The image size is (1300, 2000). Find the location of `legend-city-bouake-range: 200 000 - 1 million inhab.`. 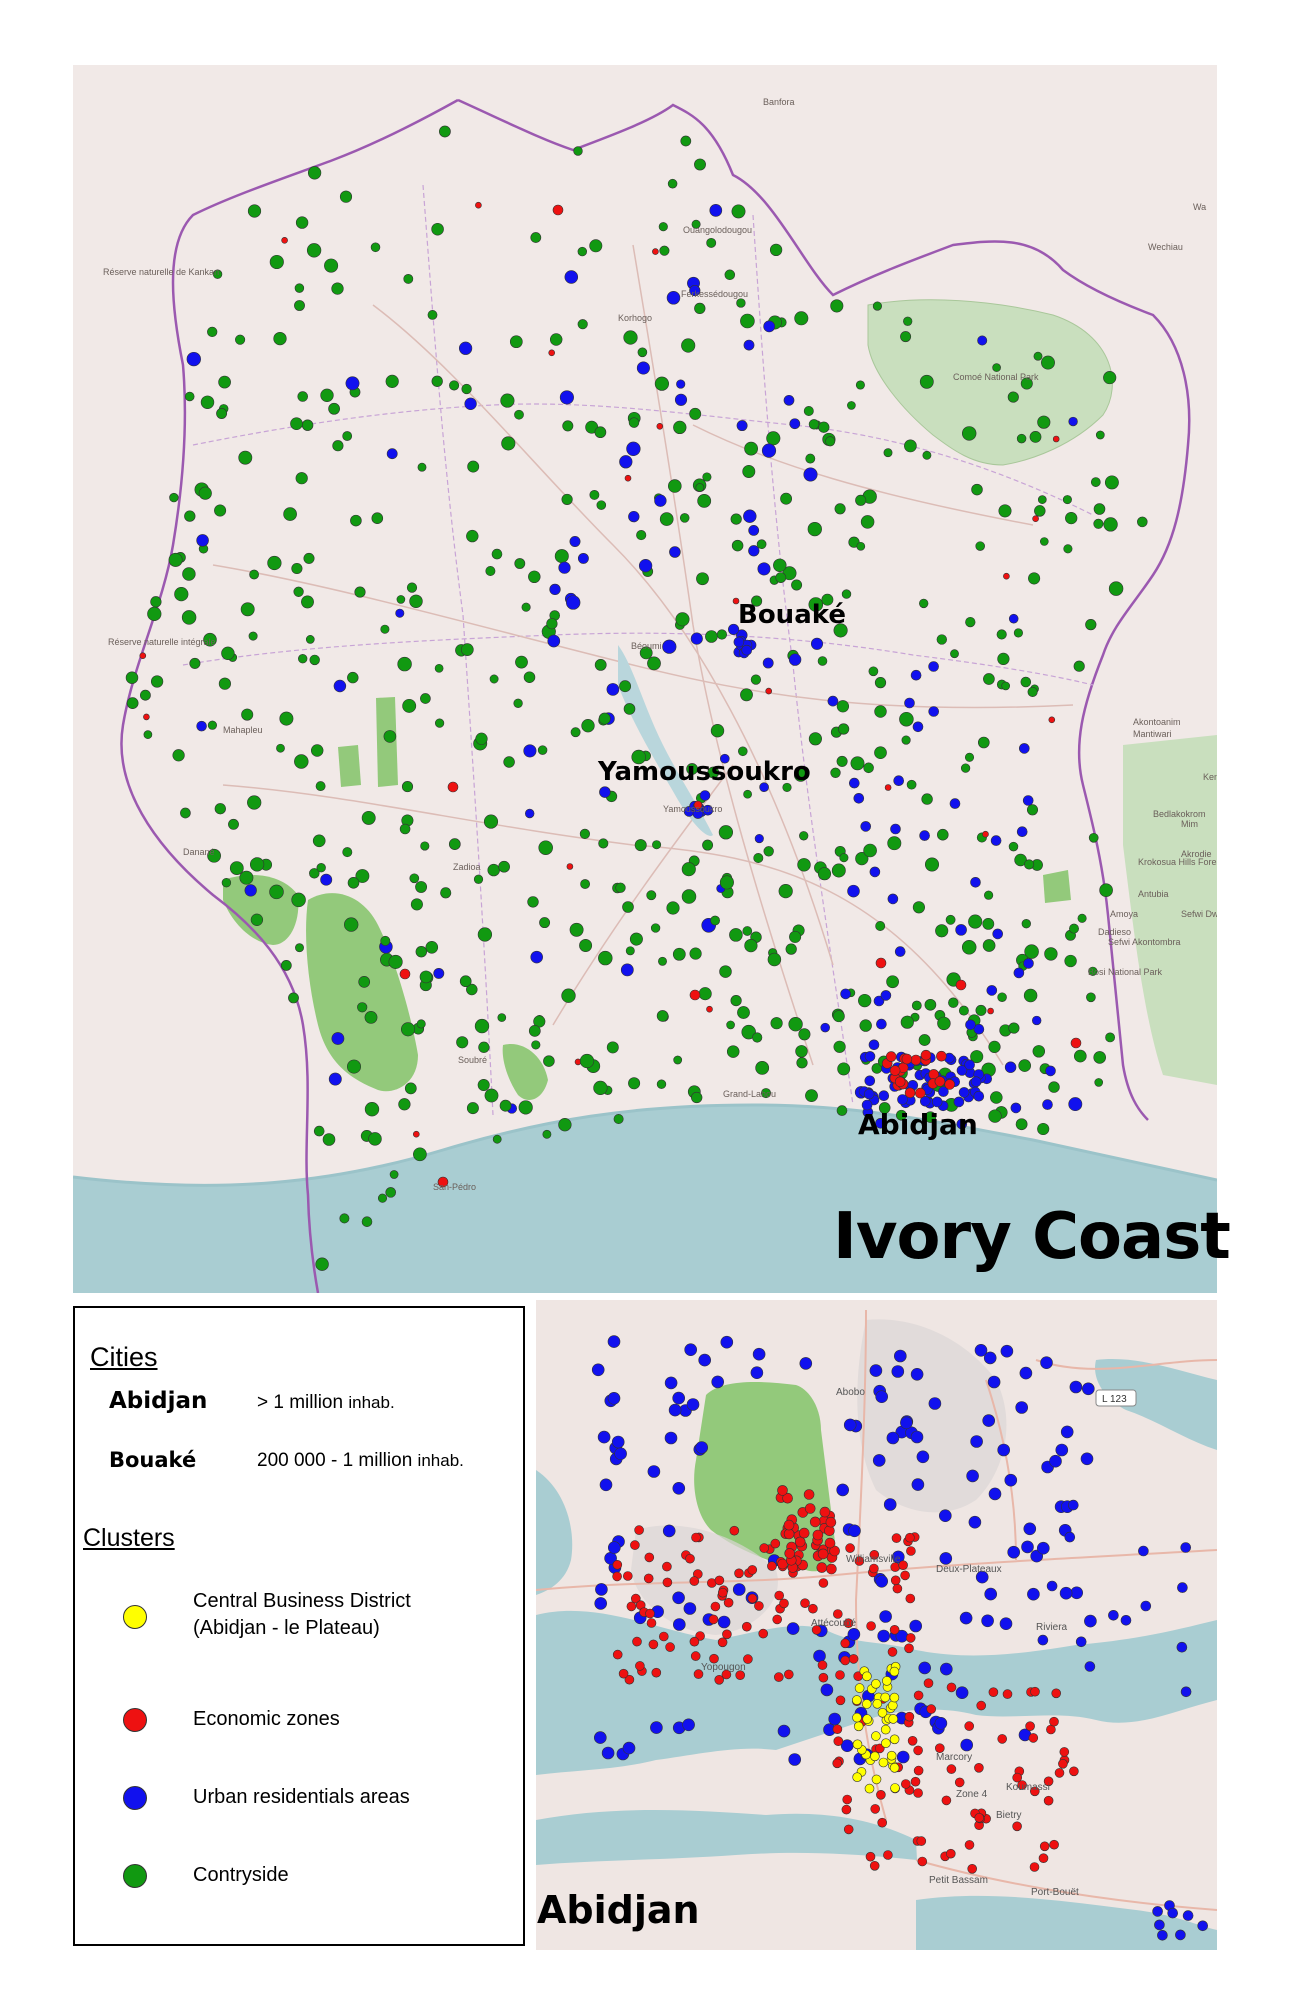

legend-city-bouake-range: 200 000 - 1 million inhab. is located at coordinates (360, 1461).